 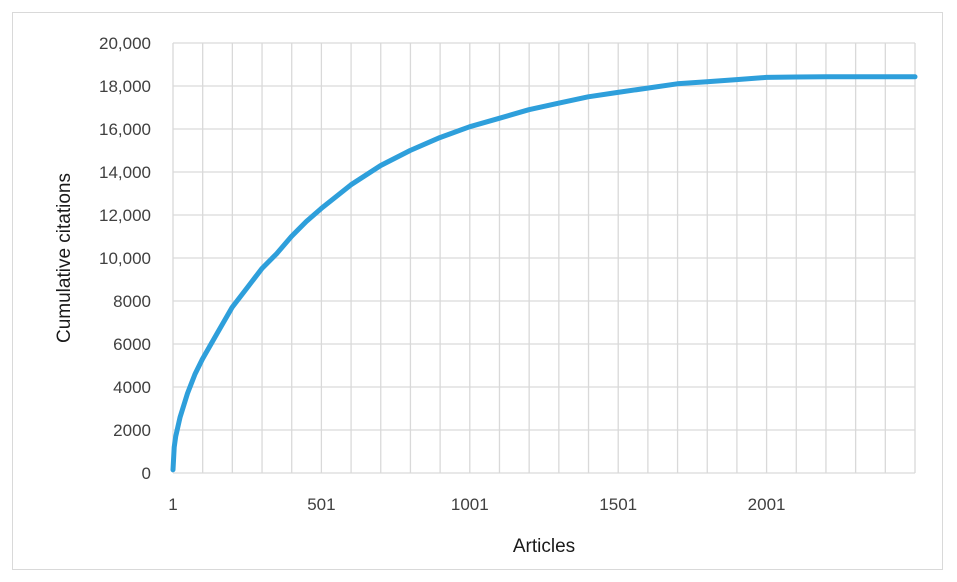 What do you see at coordinates (125, 86) in the screenshot?
I see `y-tick-label: 18,000` at bounding box center [125, 86].